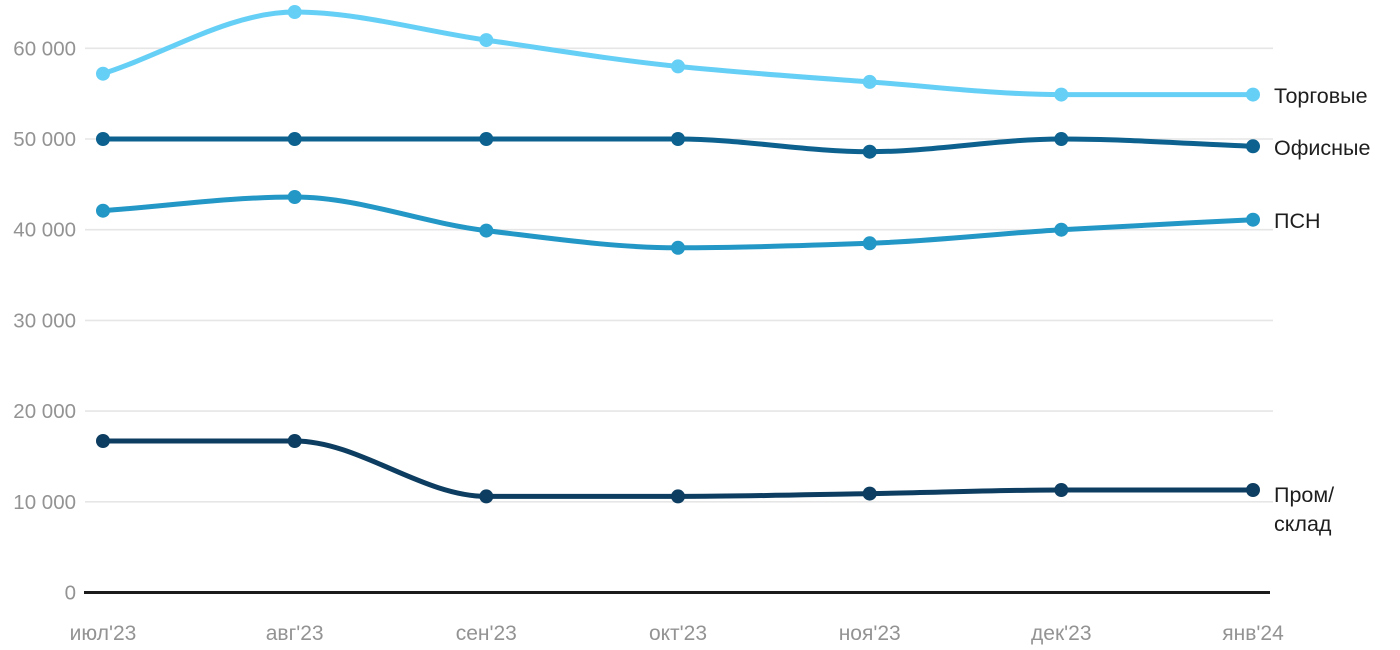 This screenshot has width=1400, height=650. What do you see at coordinates (44, 502) in the screenshot?
I see `y-axis-tick-label: 10 000` at bounding box center [44, 502].